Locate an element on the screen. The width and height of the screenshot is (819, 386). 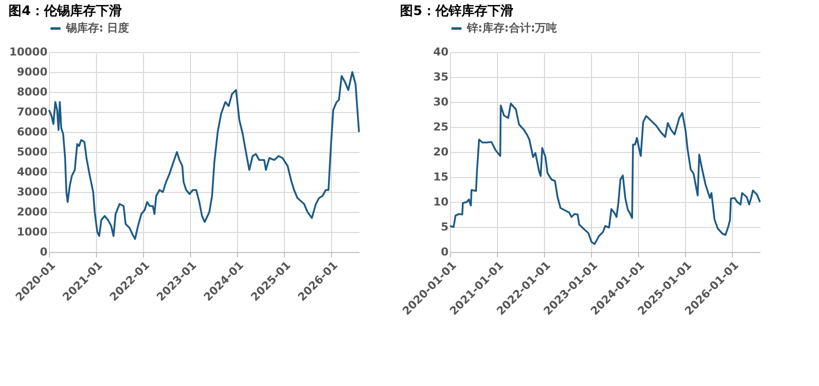
y-tick-label: 10 is located at coordinates (441, 202).